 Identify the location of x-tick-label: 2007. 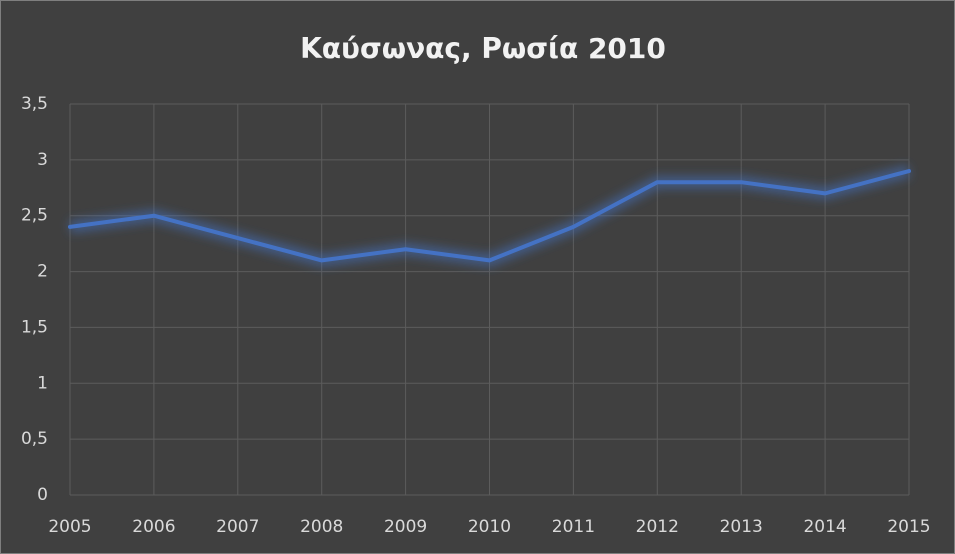
(237, 527).